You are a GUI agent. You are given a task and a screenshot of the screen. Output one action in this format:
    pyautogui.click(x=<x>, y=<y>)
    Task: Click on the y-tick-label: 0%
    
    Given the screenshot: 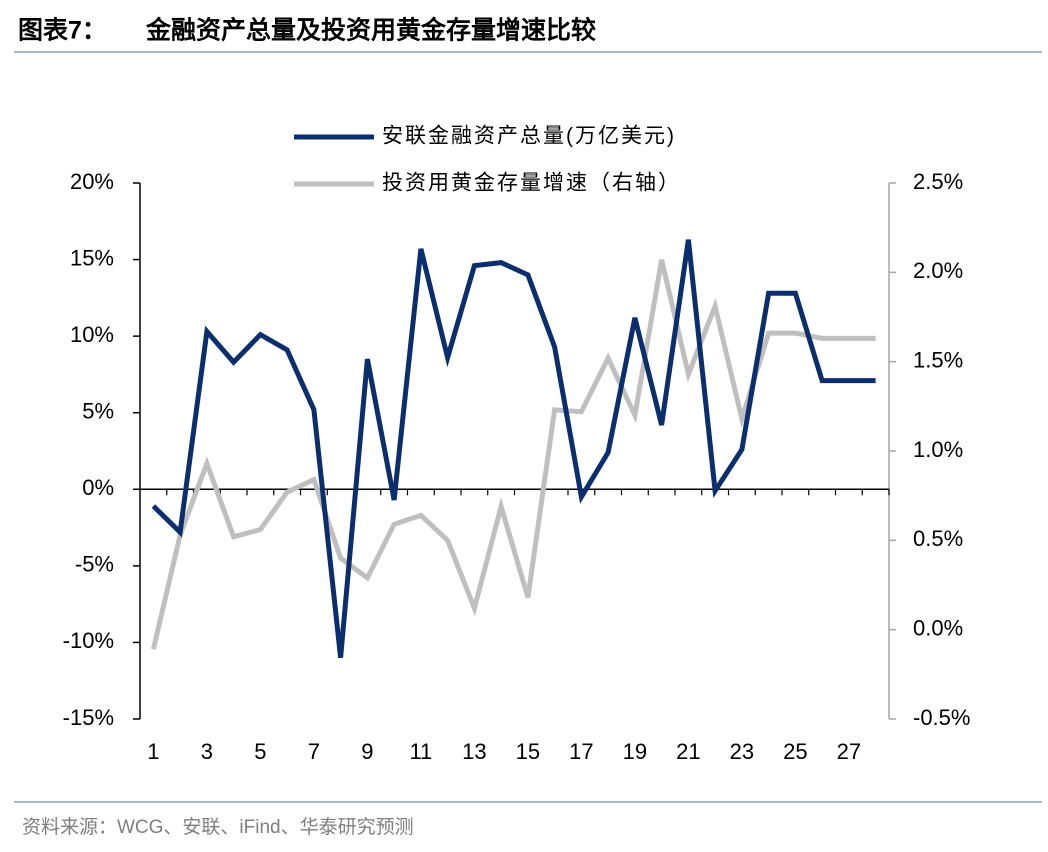 What is the action you would take?
    pyautogui.click(x=98, y=487)
    